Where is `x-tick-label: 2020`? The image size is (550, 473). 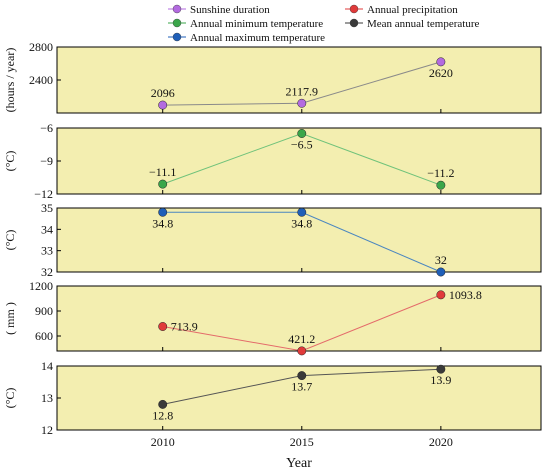 x-tick-label: 2020 is located at coordinates (441, 442).